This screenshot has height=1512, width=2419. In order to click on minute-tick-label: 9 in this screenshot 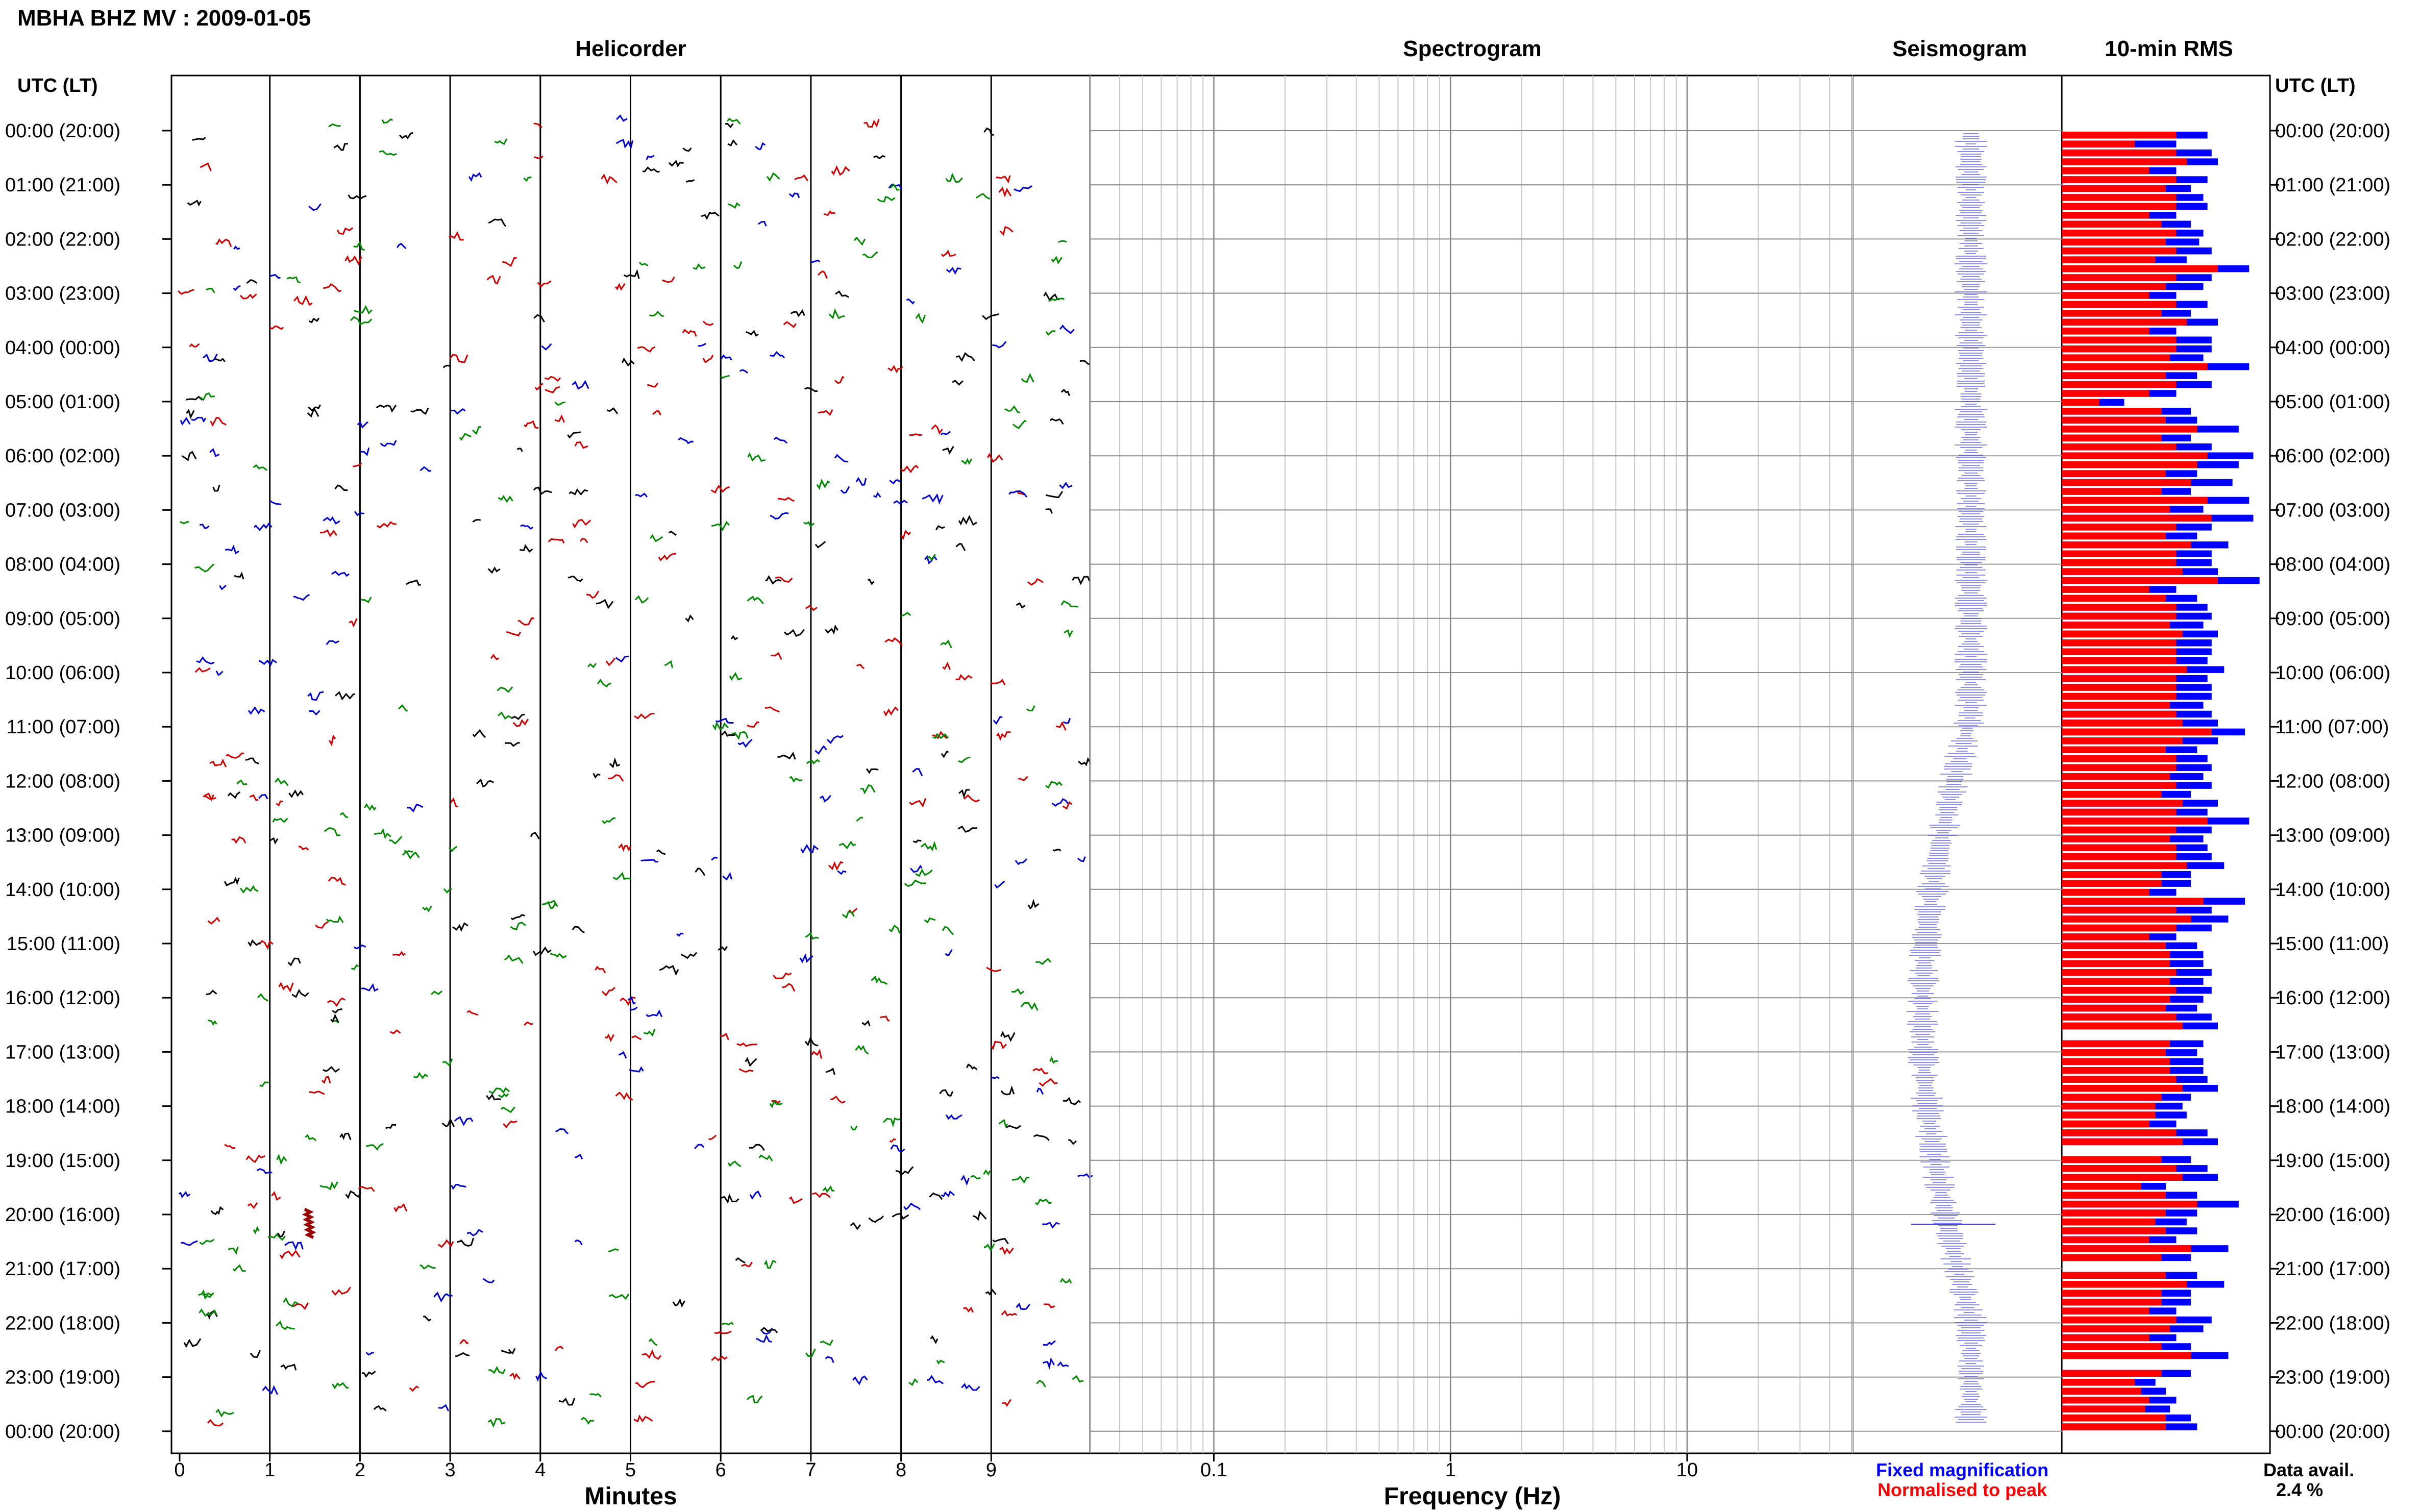, I will do `click(991, 1470)`.